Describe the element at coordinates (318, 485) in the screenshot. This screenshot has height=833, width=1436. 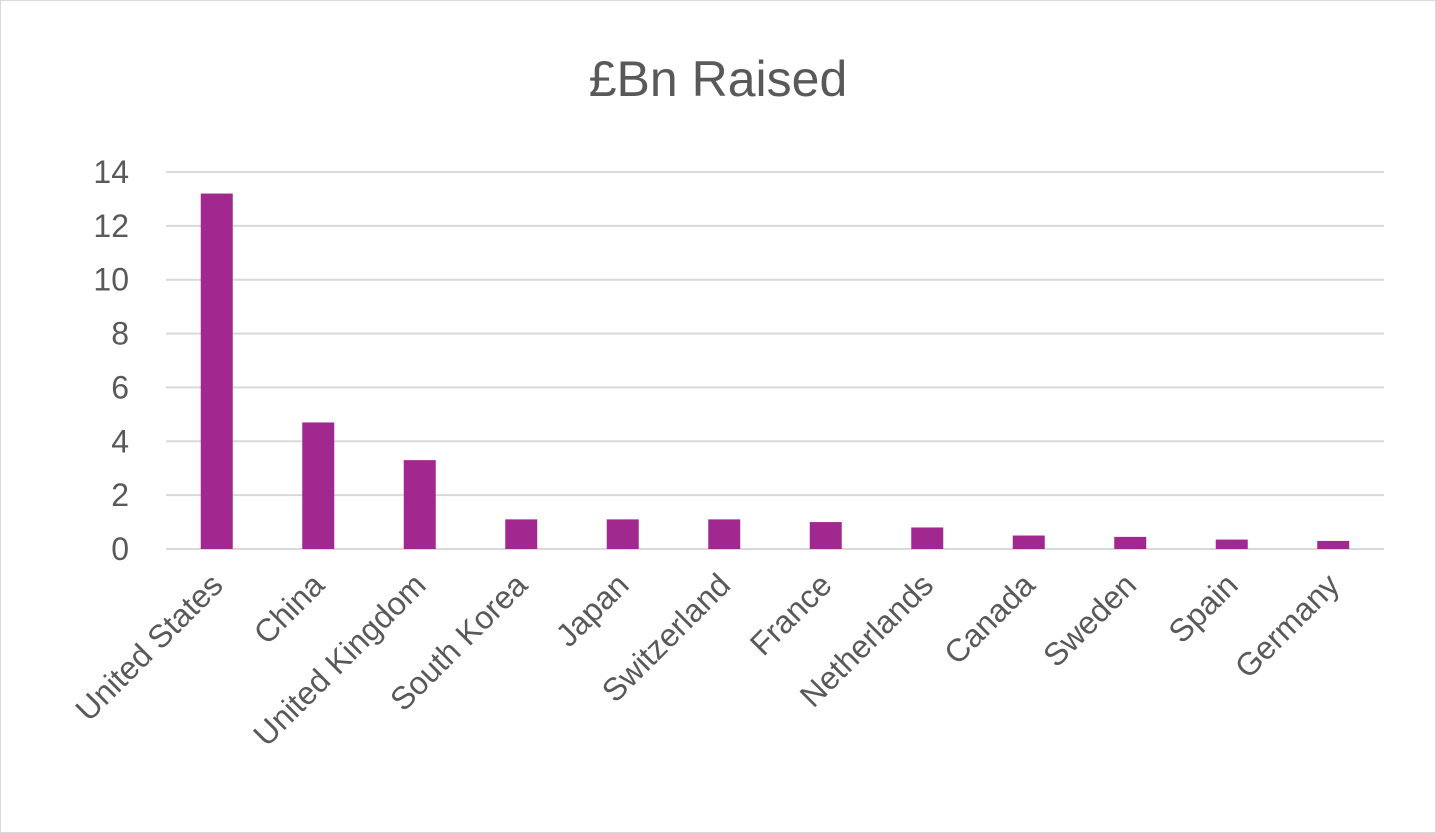
I see `bar-china` at that location.